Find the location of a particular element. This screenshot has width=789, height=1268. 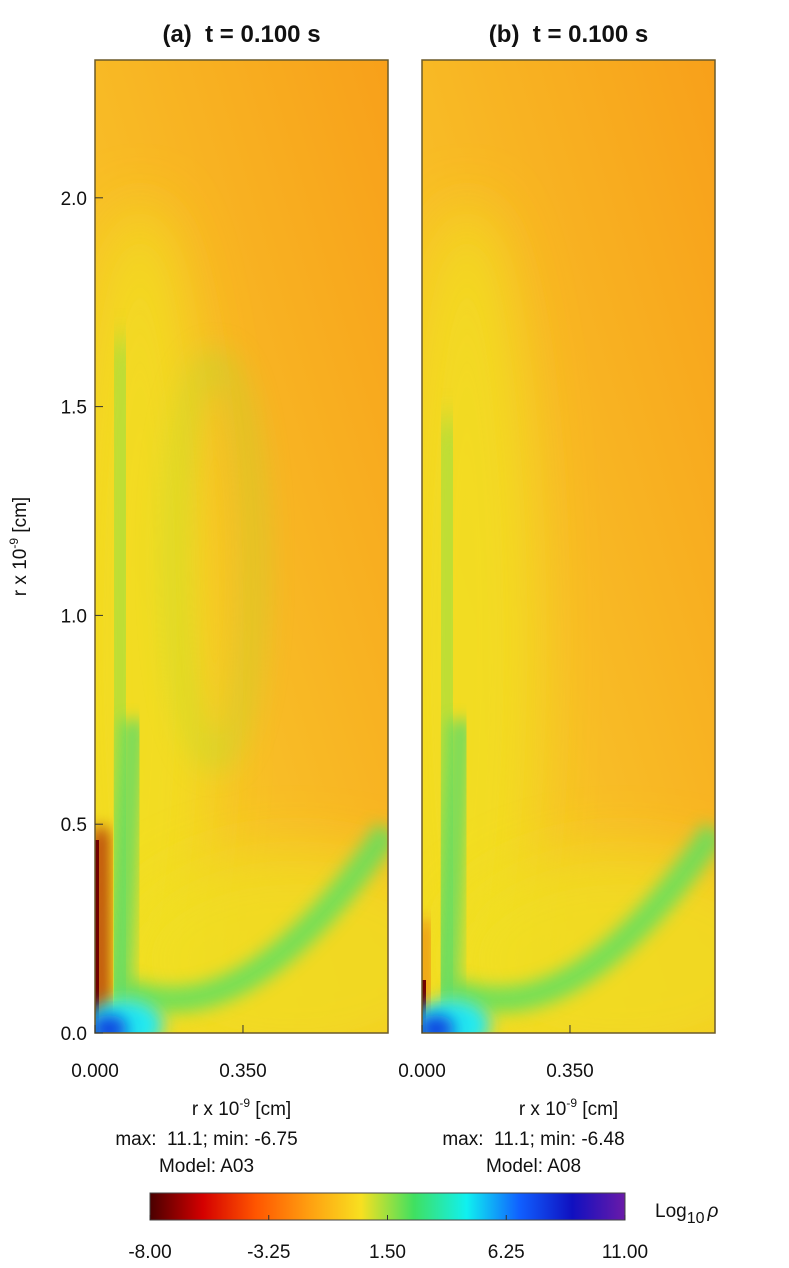

field-axis-red is located at coordinates (425, 976).